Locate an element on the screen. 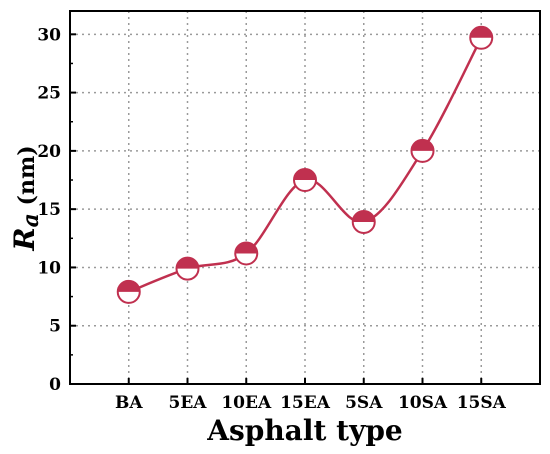  y-tick-label: 15 is located at coordinates (49, 210).